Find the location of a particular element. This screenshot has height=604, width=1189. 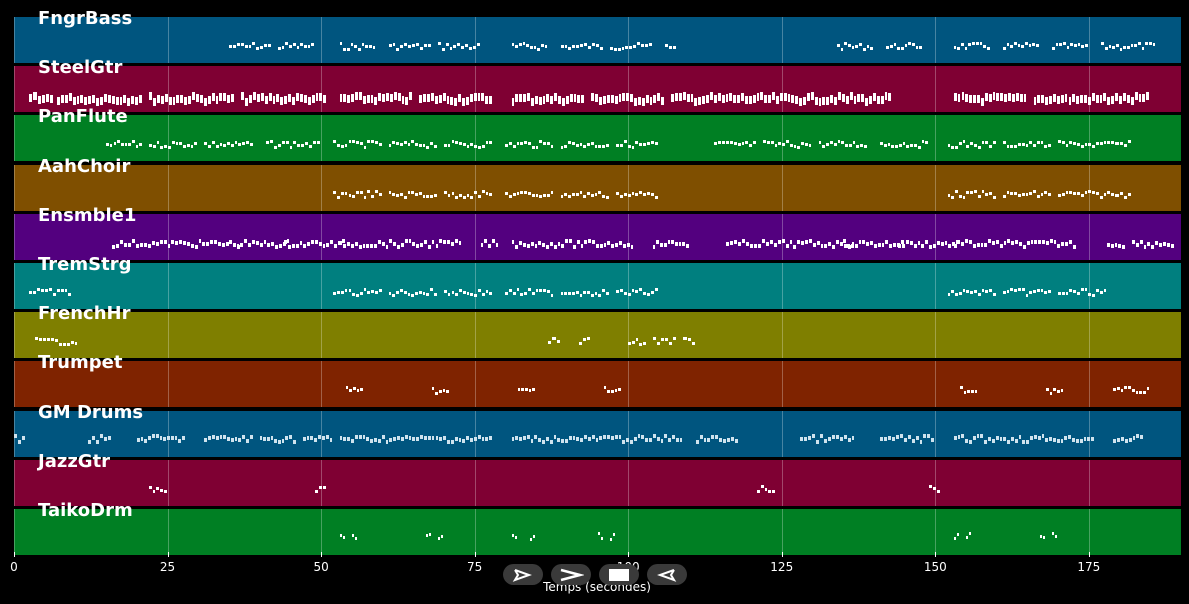

track-steelgtr is located at coordinates (597, 89).